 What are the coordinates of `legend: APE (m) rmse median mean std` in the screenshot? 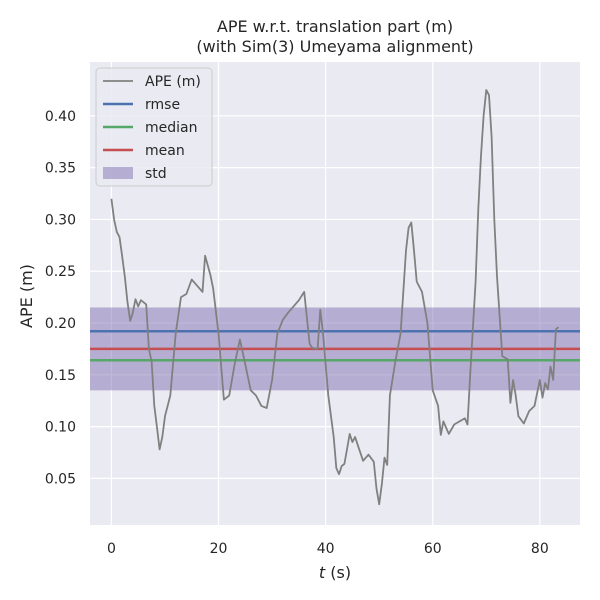 It's located at (154, 127).